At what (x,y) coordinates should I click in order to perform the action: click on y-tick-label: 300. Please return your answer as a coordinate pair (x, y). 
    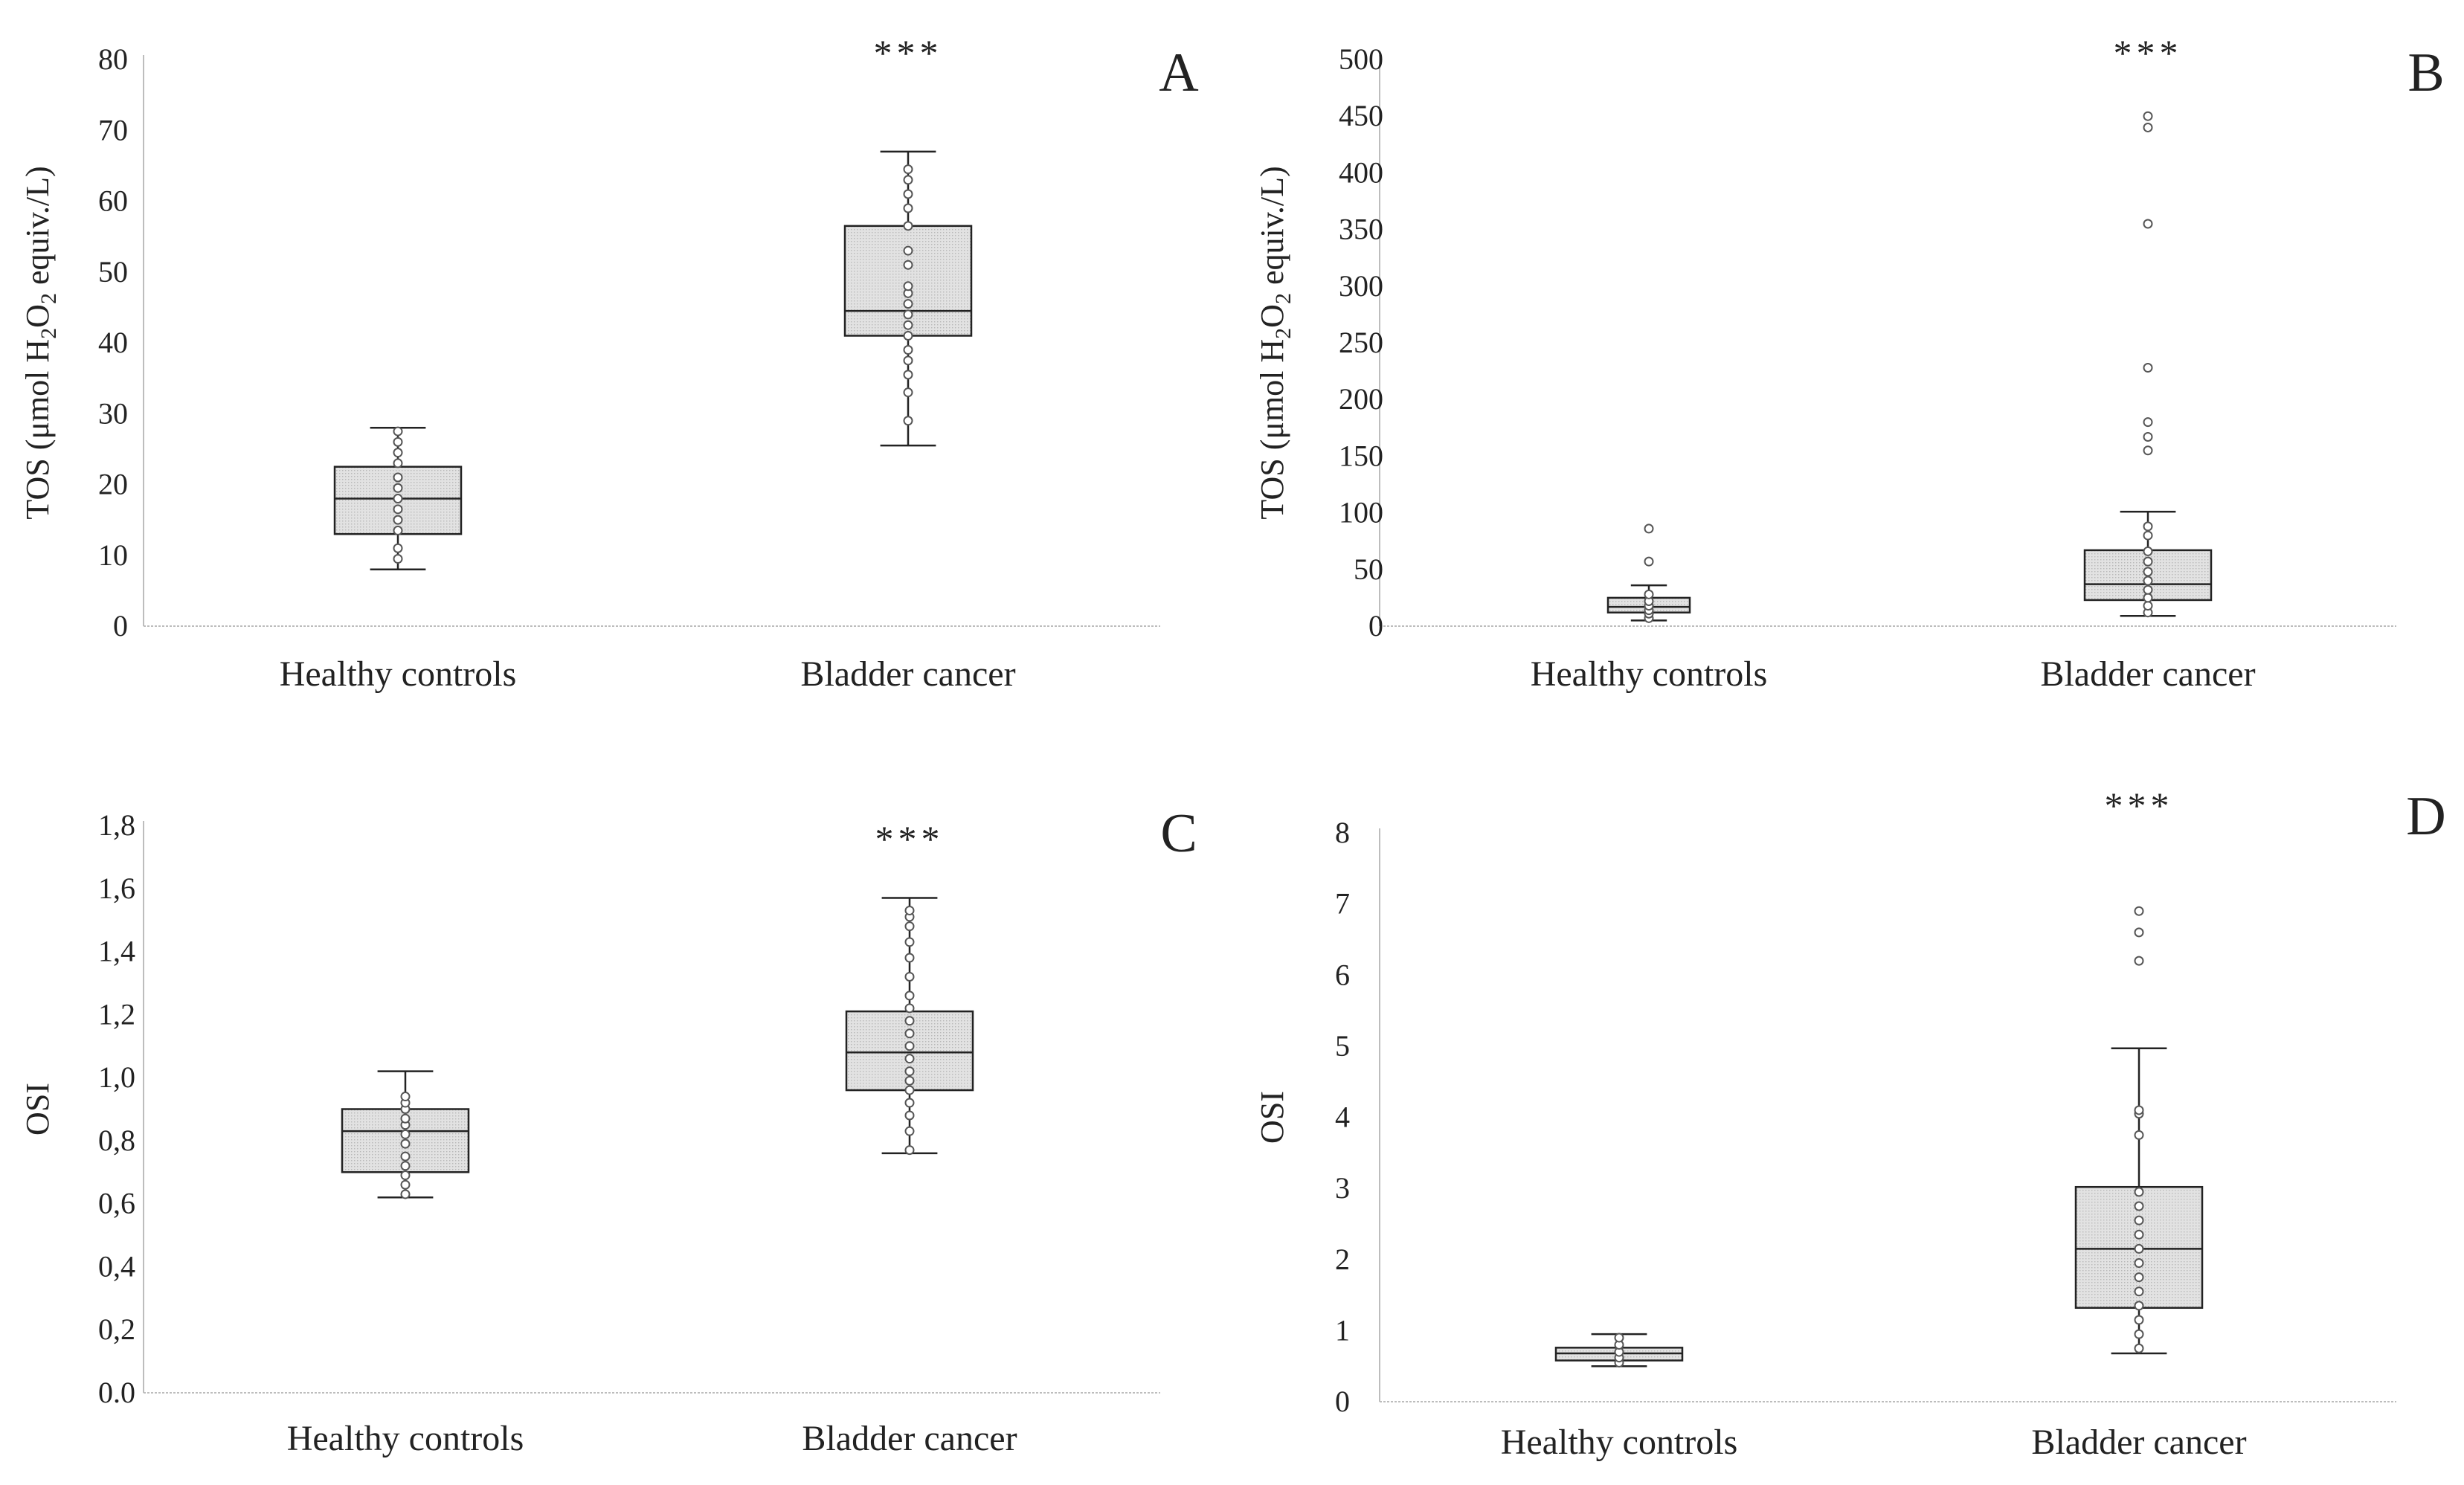
    Looking at the image, I should click on (1361, 286).